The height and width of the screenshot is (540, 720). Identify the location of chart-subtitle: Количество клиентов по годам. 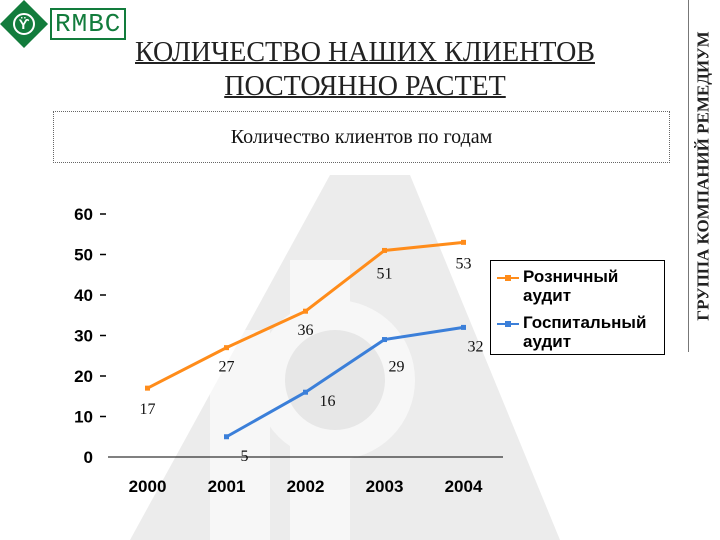
(361, 137).